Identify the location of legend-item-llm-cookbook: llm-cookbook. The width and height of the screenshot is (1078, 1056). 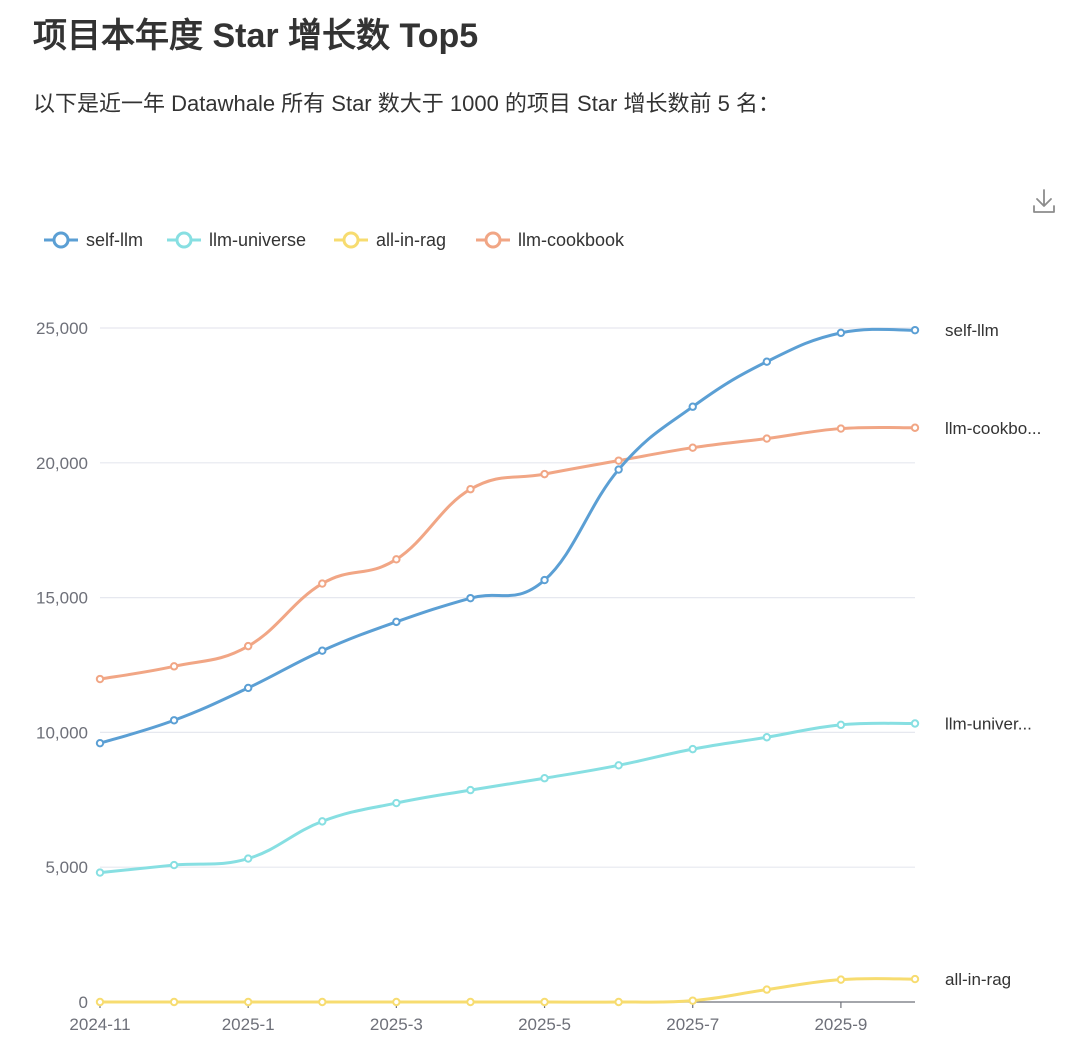
(550, 240).